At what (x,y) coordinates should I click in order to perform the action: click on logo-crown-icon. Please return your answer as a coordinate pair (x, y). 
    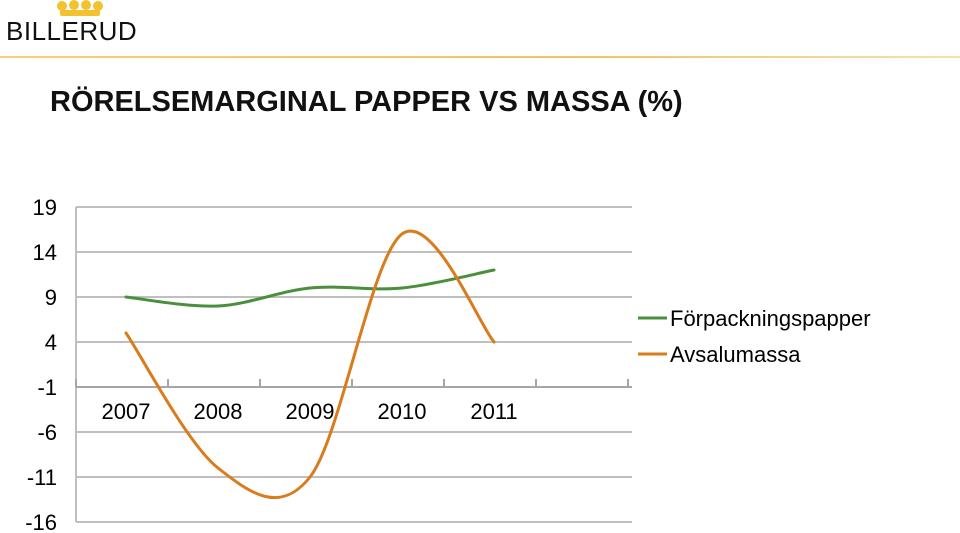
    Looking at the image, I should click on (80, 8).